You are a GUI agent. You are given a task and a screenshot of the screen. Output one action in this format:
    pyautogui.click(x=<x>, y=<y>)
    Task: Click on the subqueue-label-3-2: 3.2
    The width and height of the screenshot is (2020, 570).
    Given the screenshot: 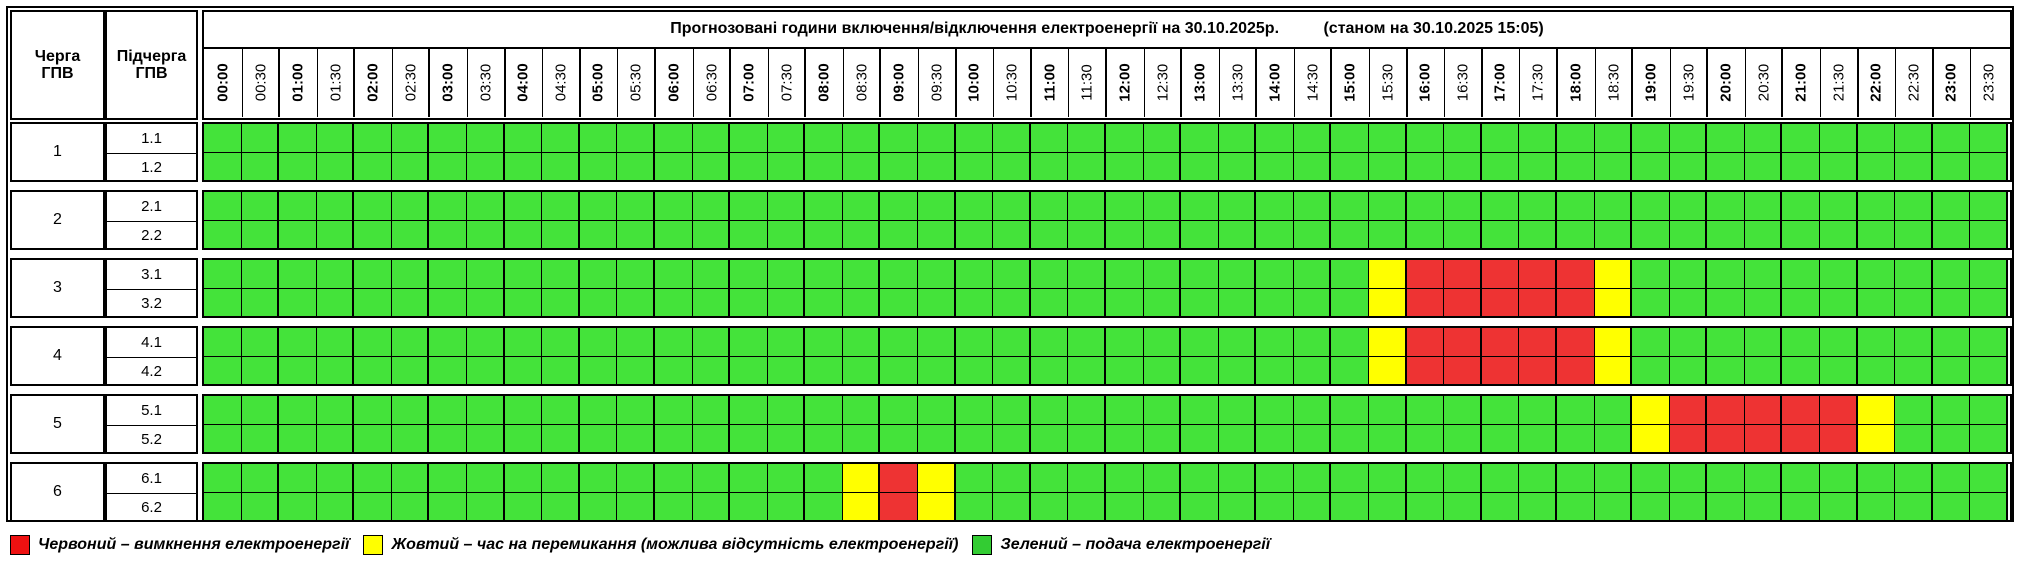 What is the action you would take?
    pyautogui.click(x=151, y=303)
    